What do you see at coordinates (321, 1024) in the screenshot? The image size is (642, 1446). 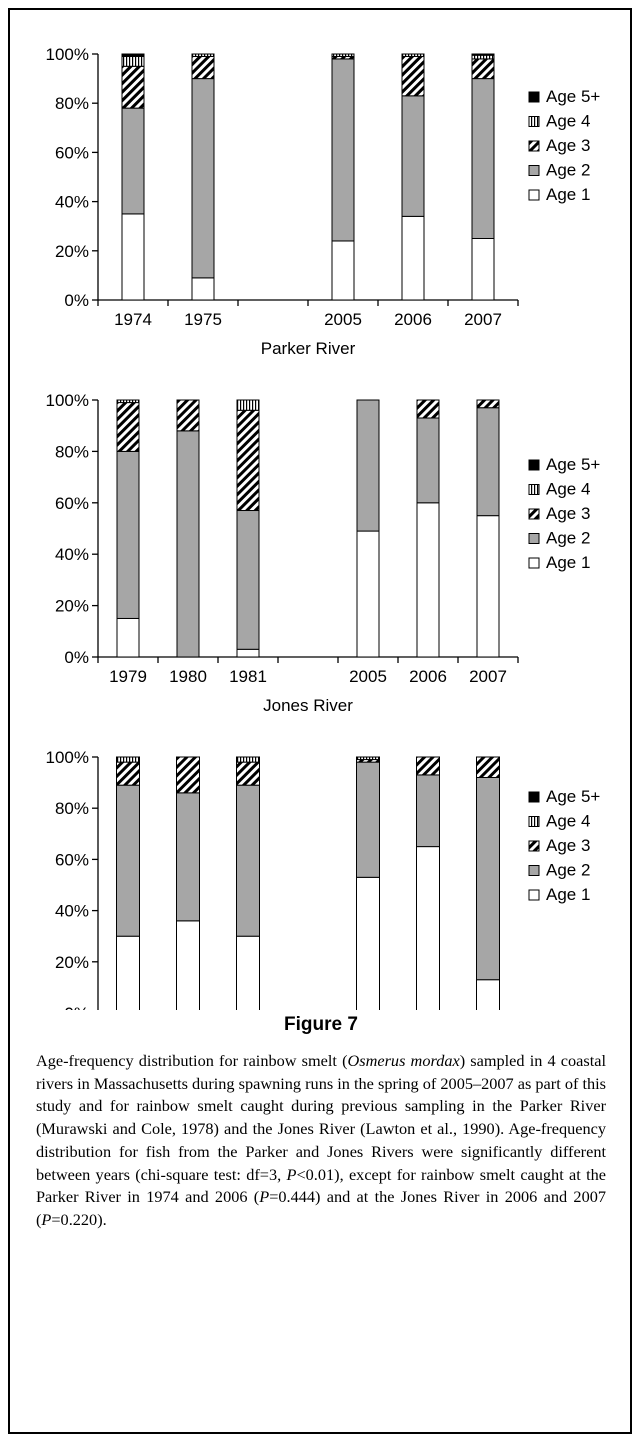 I see `figure-title: Figure 7` at bounding box center [321, 1024].